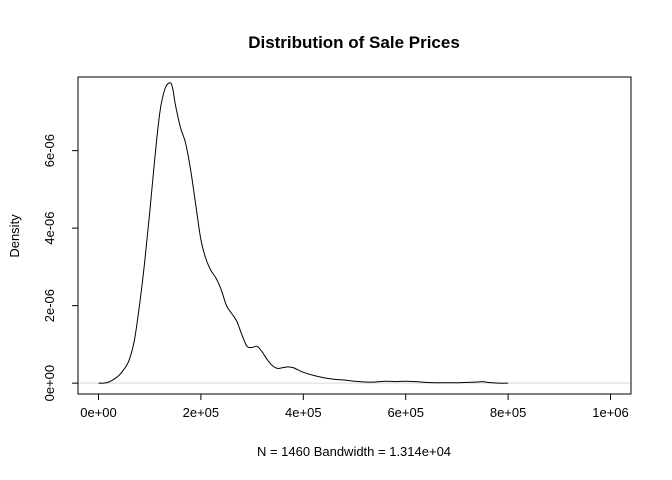  I want to click on x-axis-label: N = 1460 Bandwidth = 1.314e+04, so click(354, 451).